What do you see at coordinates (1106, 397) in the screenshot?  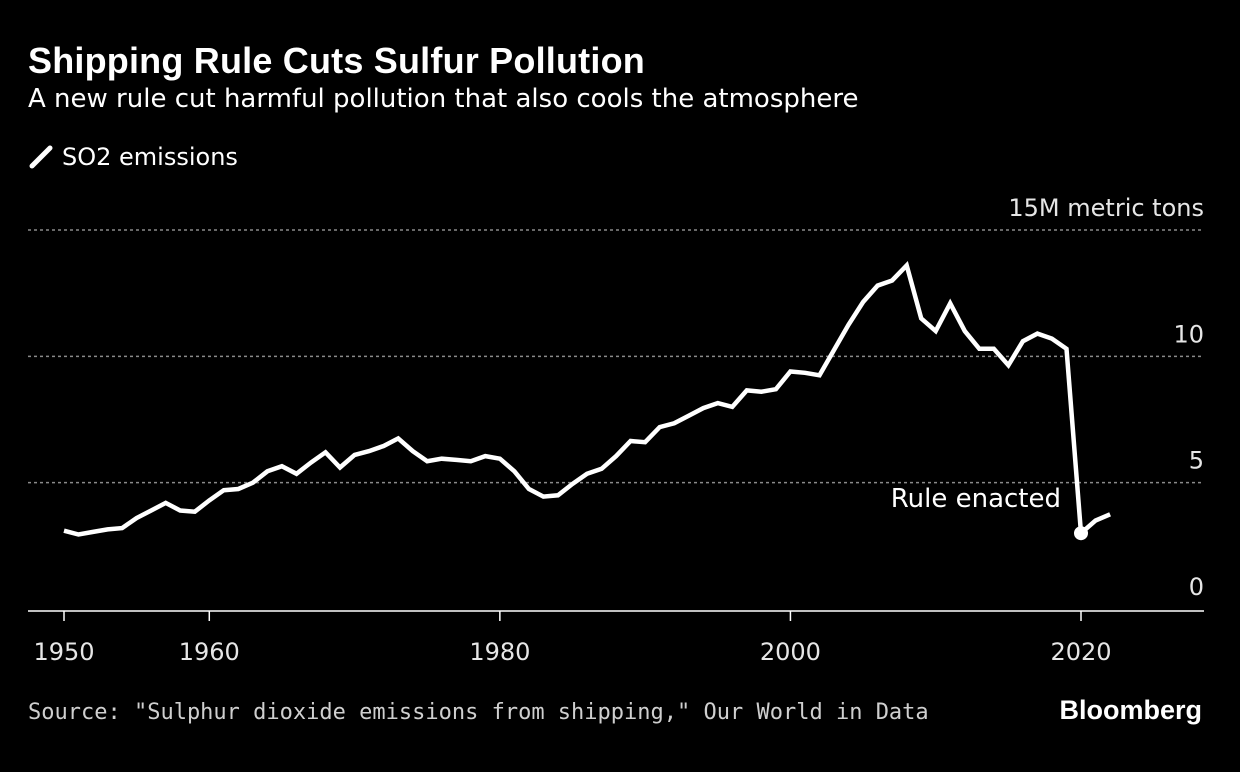 I see `y-axis-ticks: 15M metric tons 10 5 0` at bounding box center [1106, 397].